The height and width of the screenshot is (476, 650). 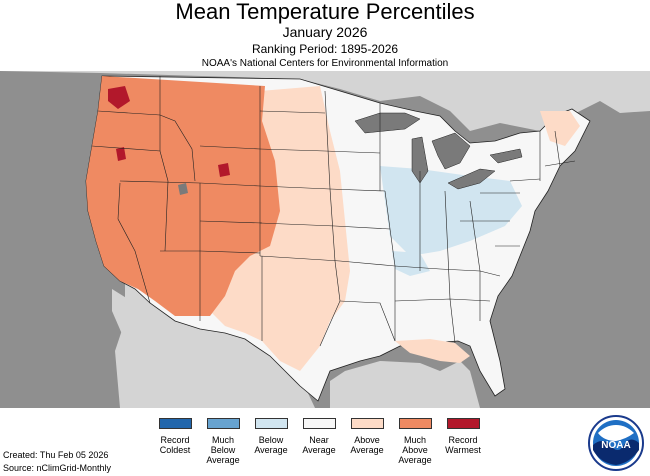 What do you see at coordinates (131, 332) in the screenshot?
I see `baja-peninsula` at bounding box center [131, 332].